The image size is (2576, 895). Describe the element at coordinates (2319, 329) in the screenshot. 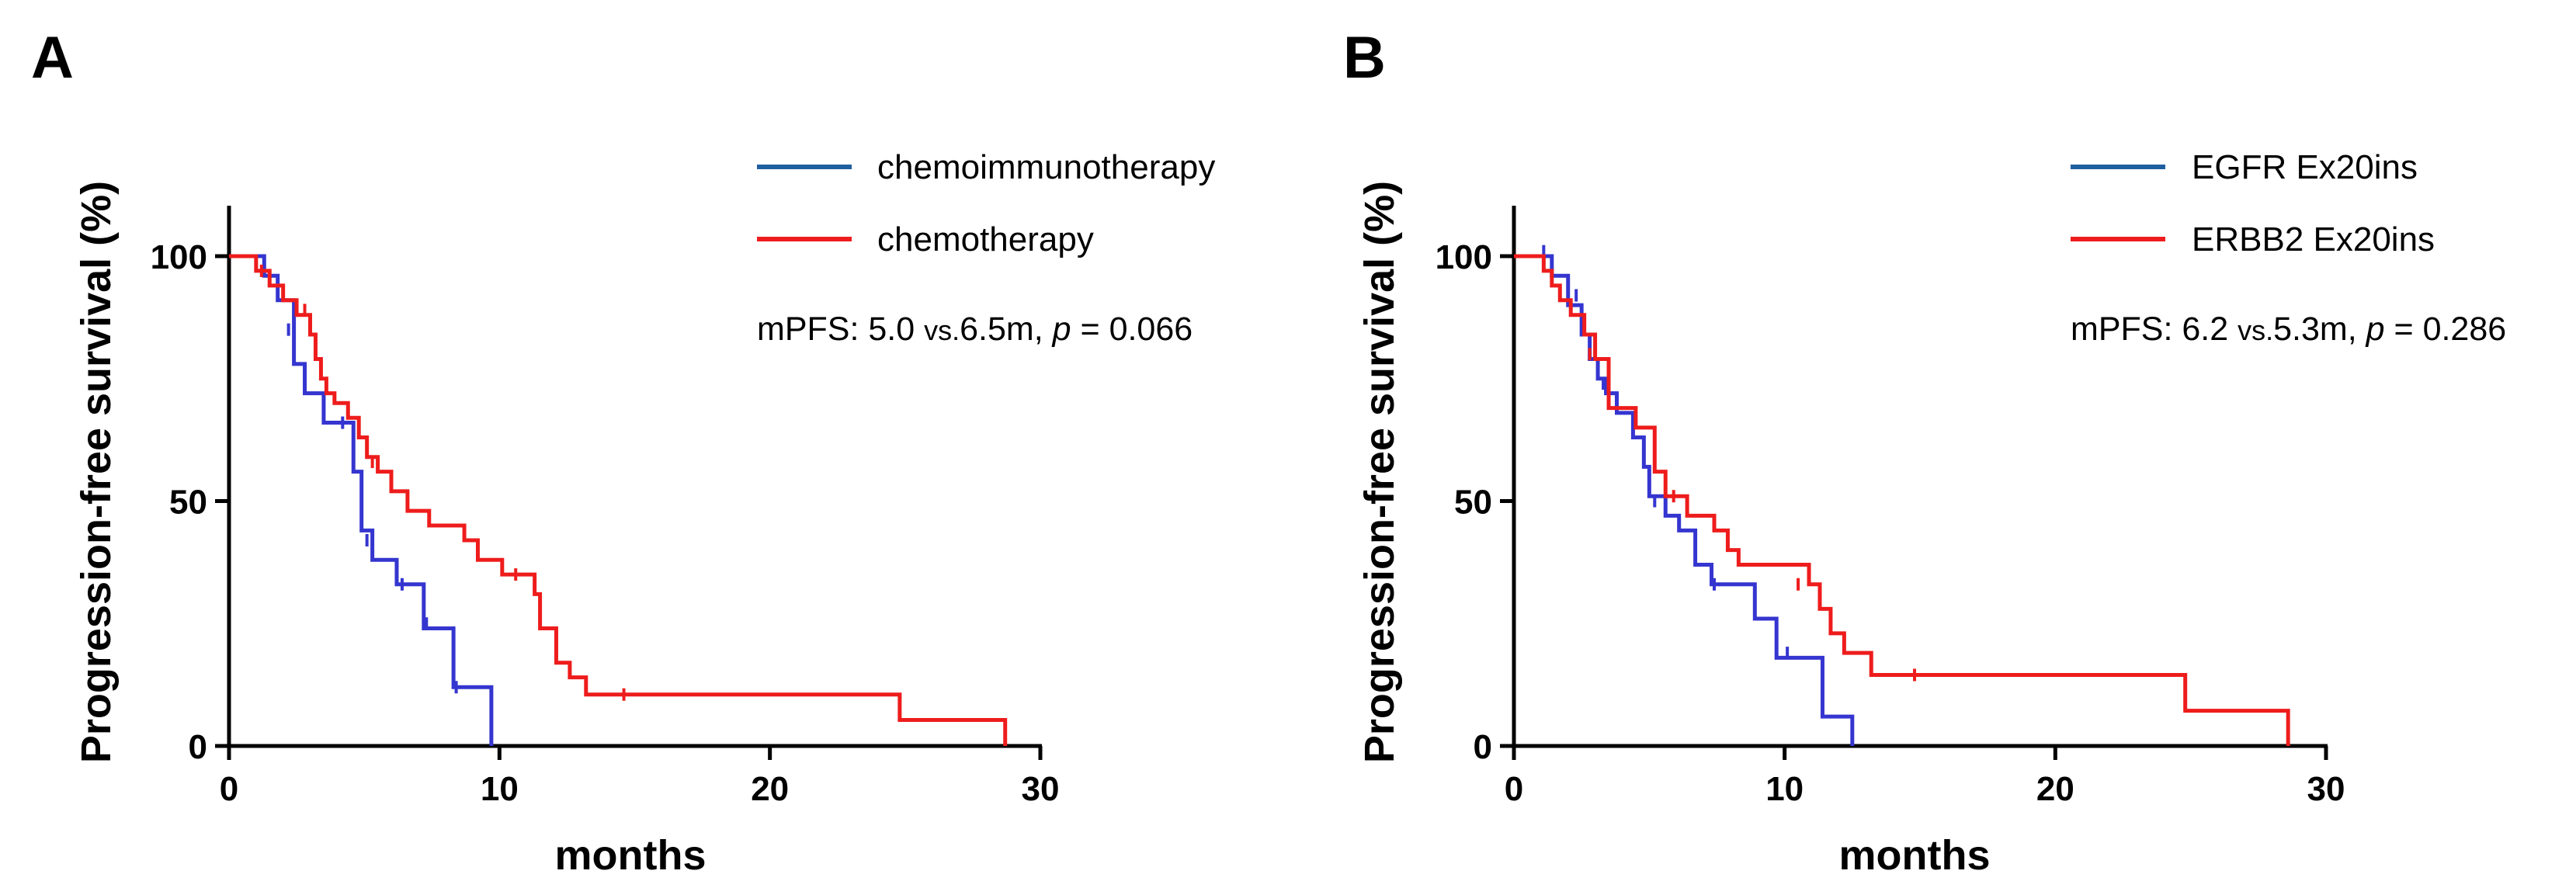

I see `panel-b-mpfs-value2: 5.3m,` at that location.